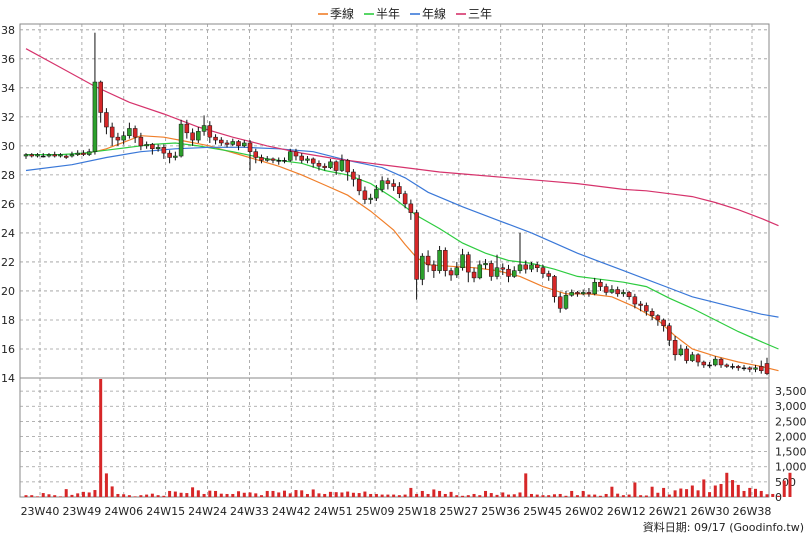 The width and height of the screenshot is (808, 540). Describe the element at coordinates (778, 497) in the screenshot. I see `volume-y-tick-label: 0` at that location.